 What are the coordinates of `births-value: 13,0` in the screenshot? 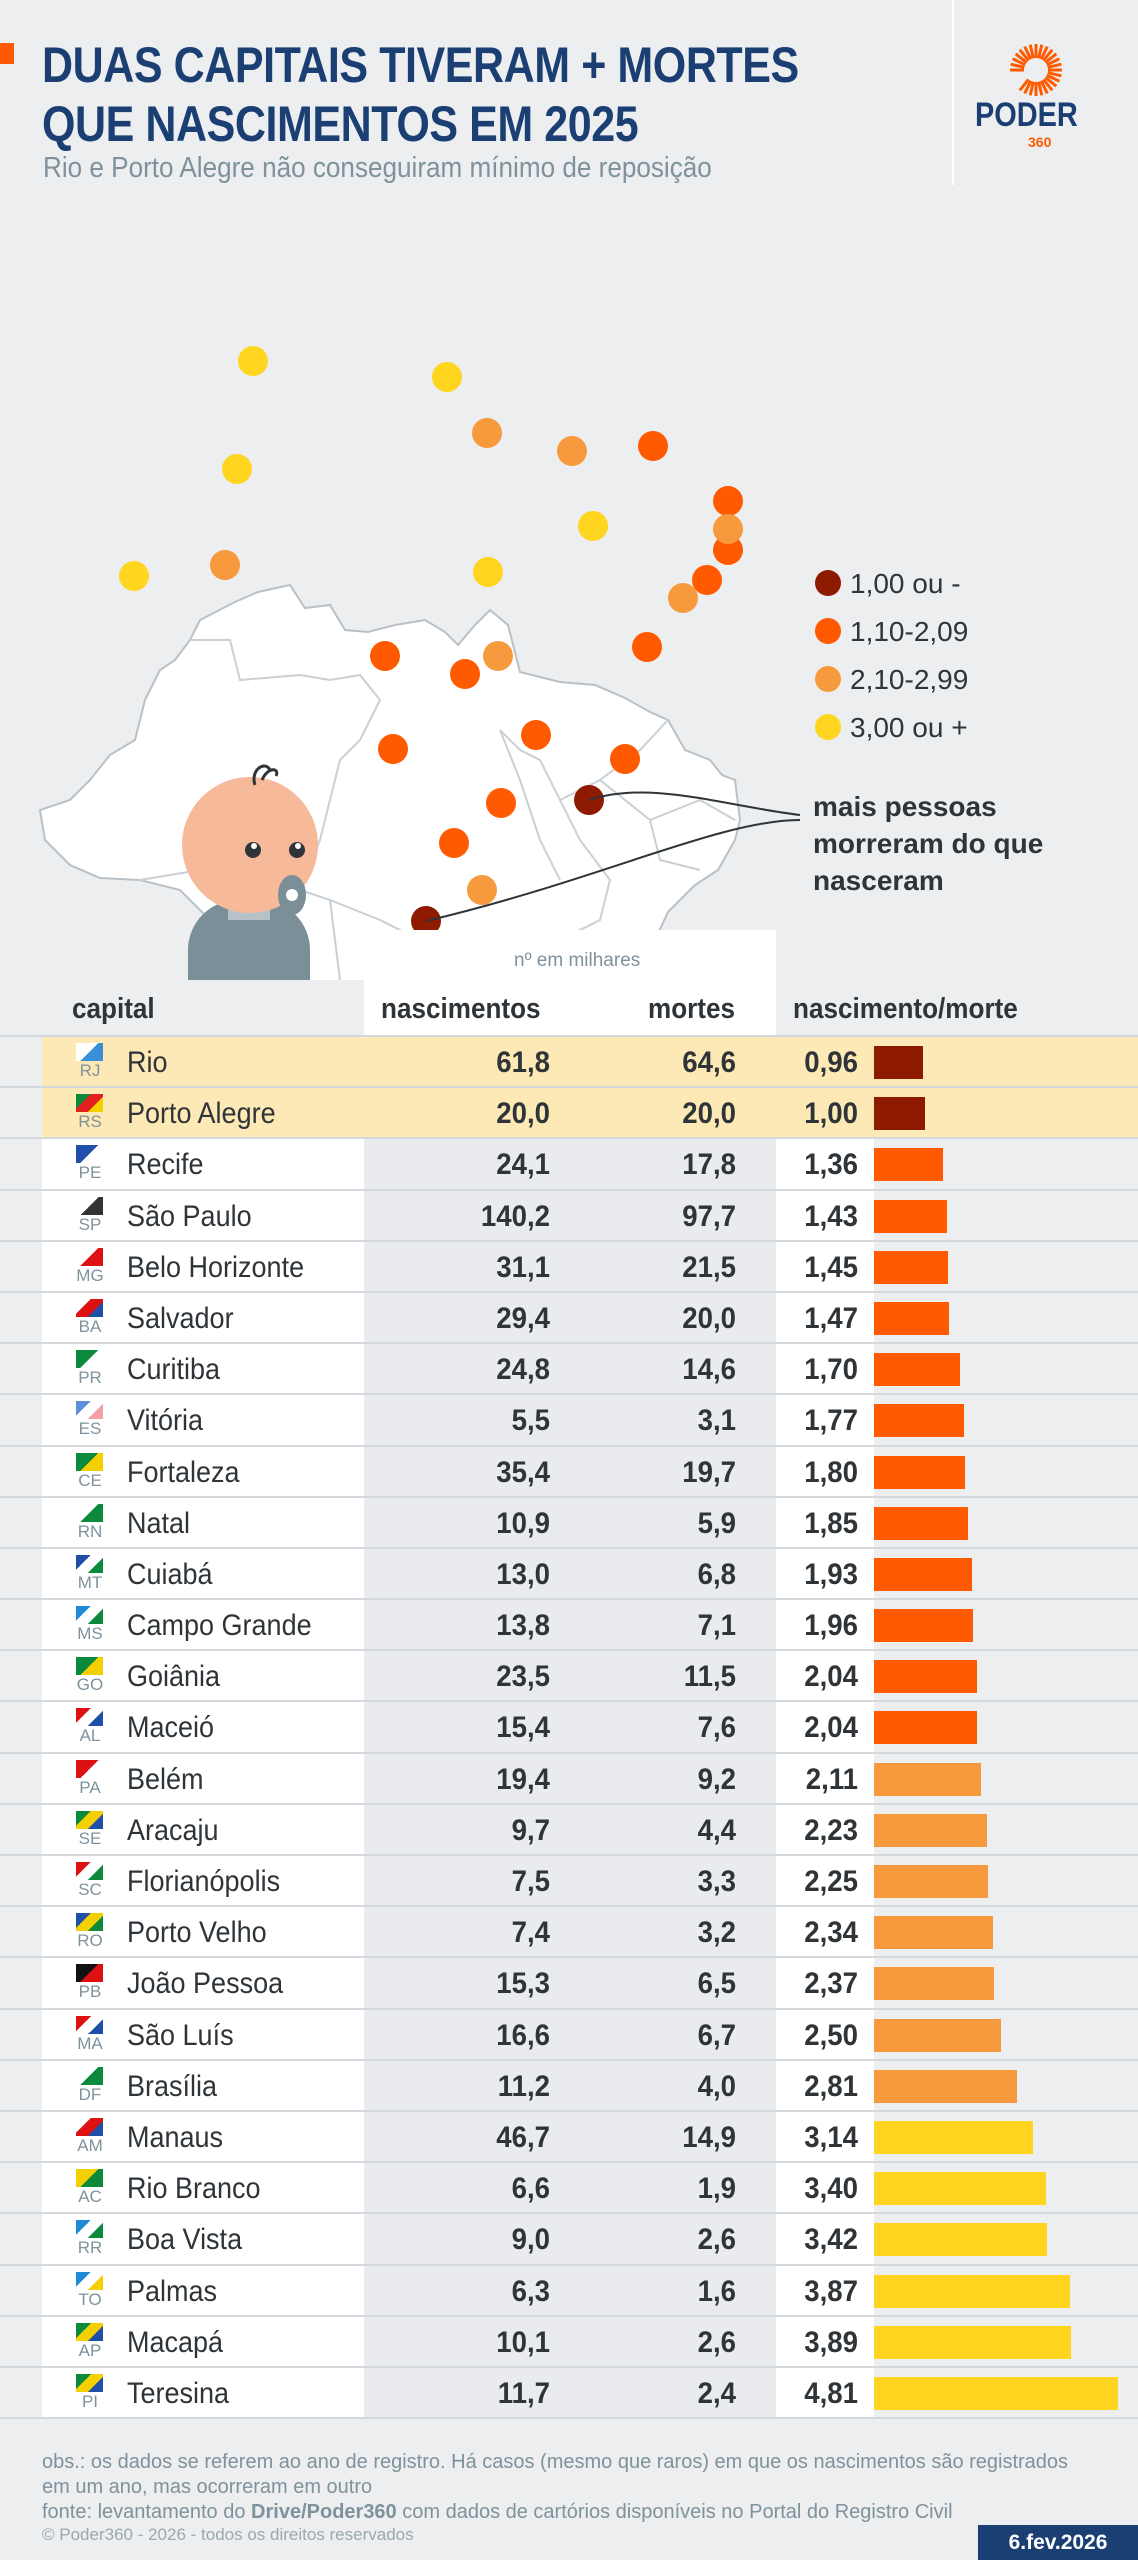 It's located at (523, 1574).